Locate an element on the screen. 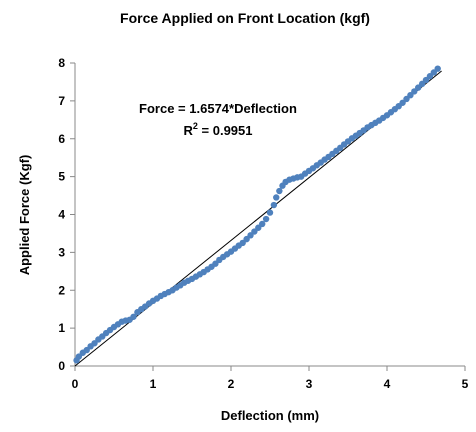 The image size is (476, 432). y-tick-label: 4 is located at coordinates (61, 215).